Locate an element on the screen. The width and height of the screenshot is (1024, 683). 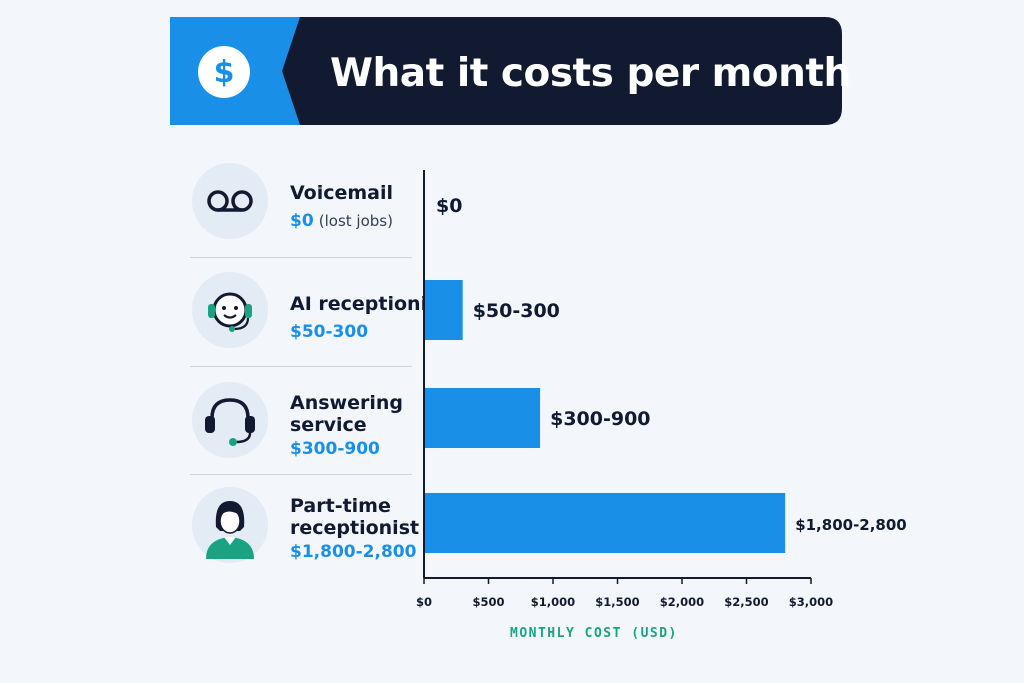
row-label-part-time-receptionist-line2: receptionist is located at coordinates (355, 528).